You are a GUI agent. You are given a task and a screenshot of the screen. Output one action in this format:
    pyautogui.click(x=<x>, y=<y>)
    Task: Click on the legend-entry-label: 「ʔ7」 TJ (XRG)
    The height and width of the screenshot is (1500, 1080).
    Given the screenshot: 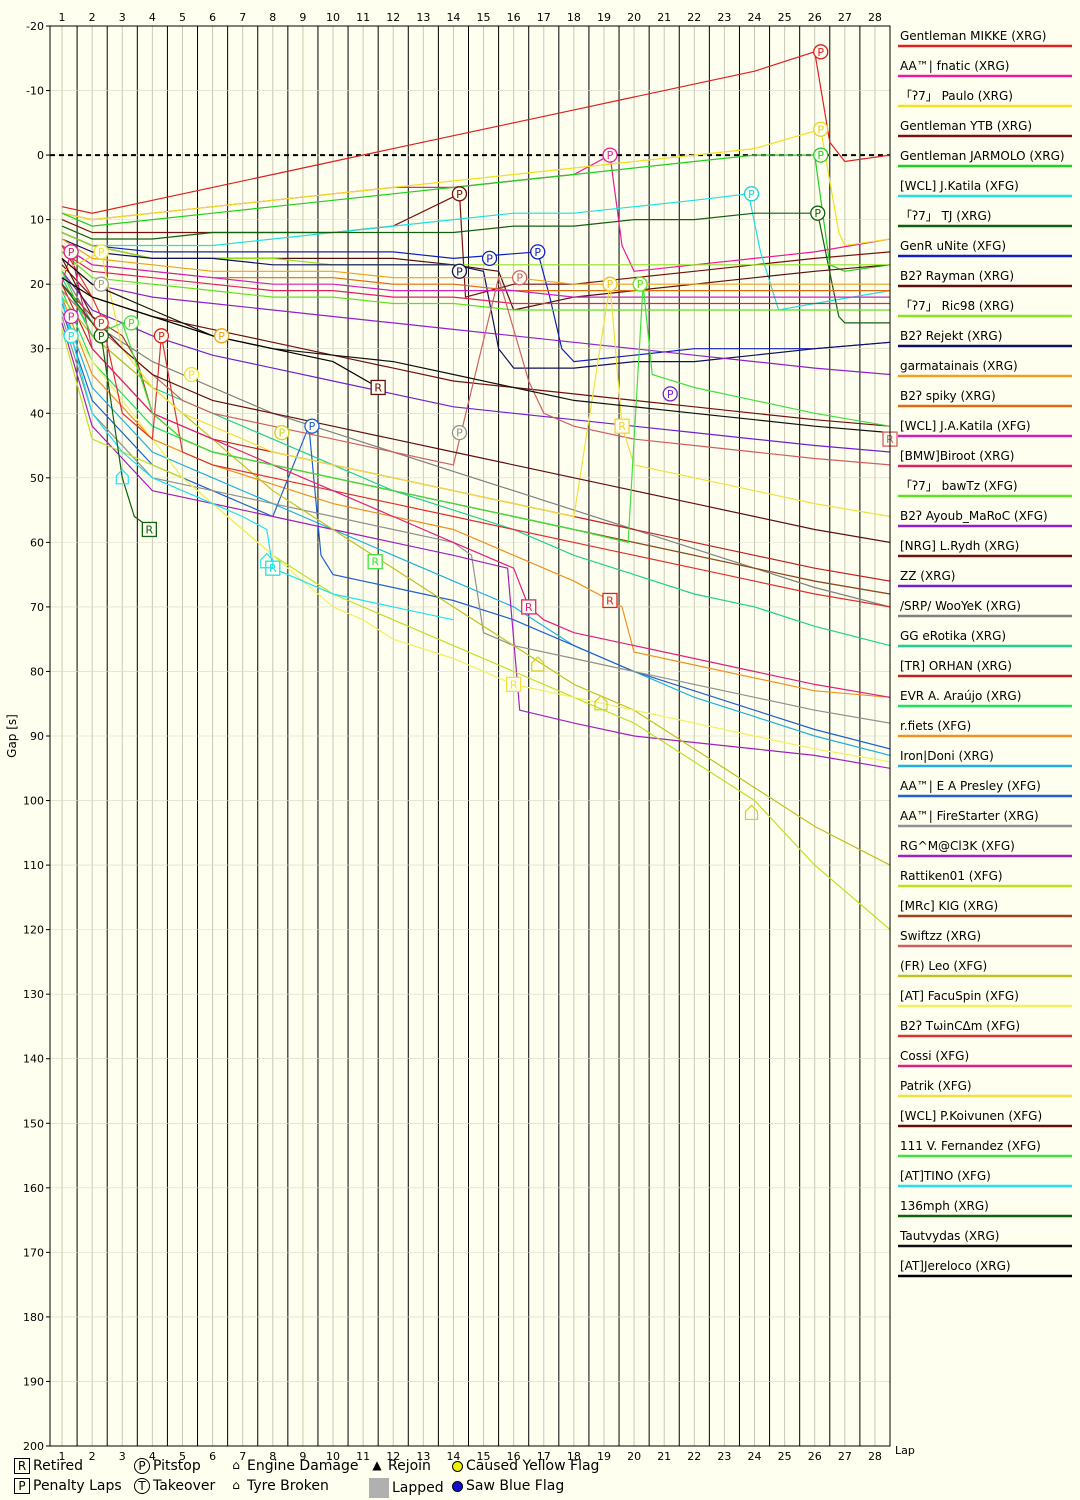 What is the action you would take?
    pyautogui.click(x=945, y=216)
    